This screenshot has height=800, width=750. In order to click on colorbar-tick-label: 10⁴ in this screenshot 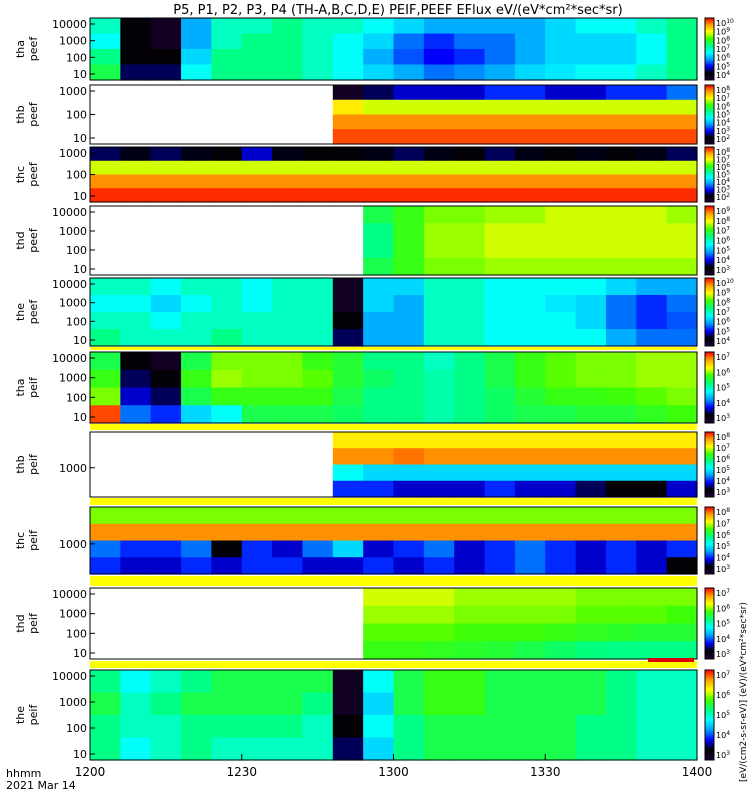, I will do `click(723, 182)`.